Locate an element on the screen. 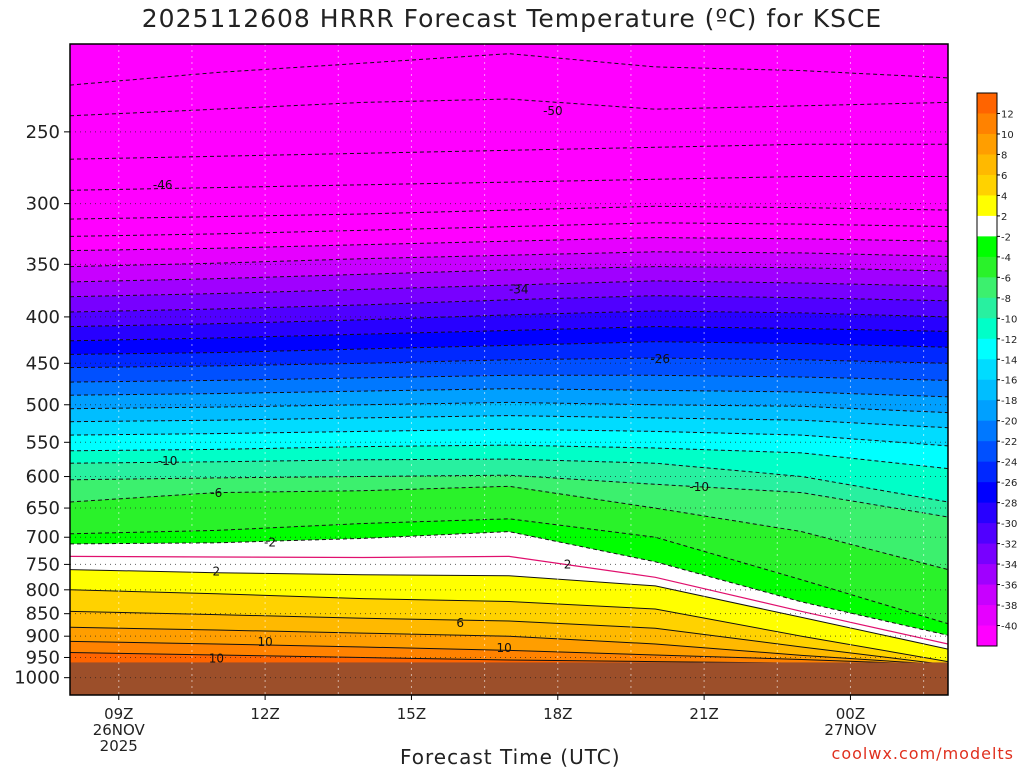  y-tick-label: 350 is located at coordinates (43, 264).